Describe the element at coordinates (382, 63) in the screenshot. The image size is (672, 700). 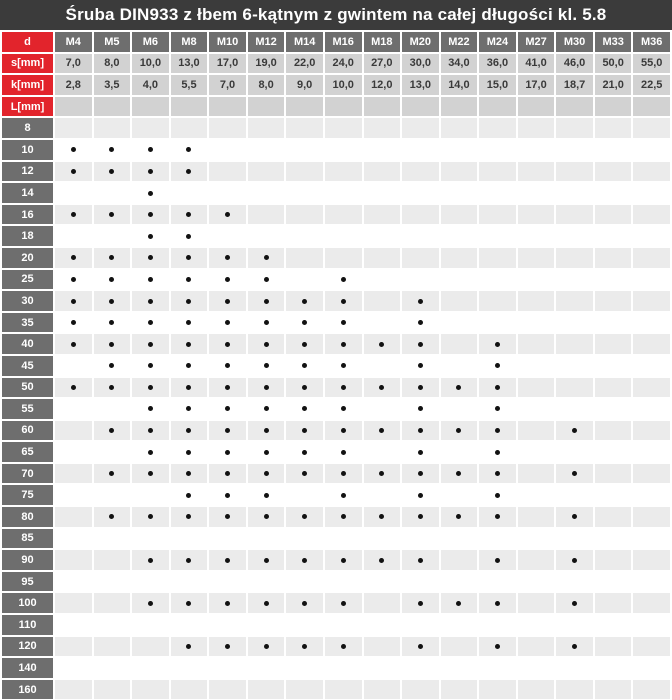
I see `s-value-cell: 27,0` at that location.